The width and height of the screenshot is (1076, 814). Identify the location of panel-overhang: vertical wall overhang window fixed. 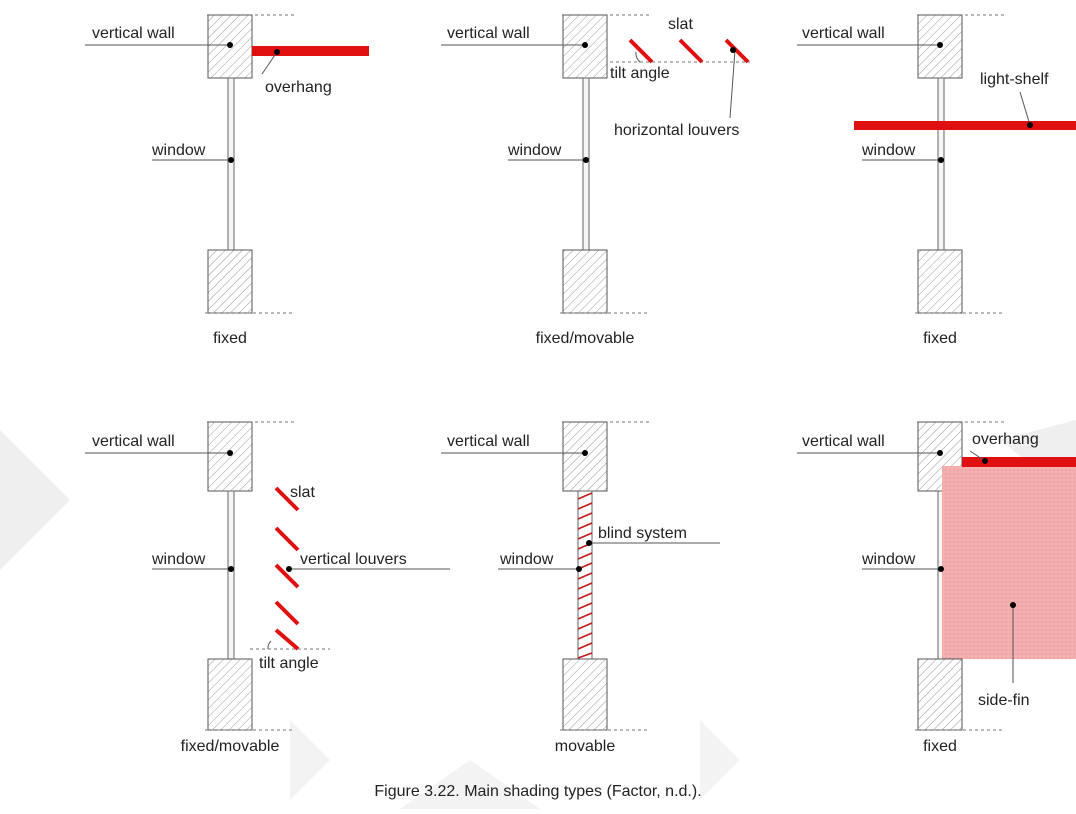
(227, 180).